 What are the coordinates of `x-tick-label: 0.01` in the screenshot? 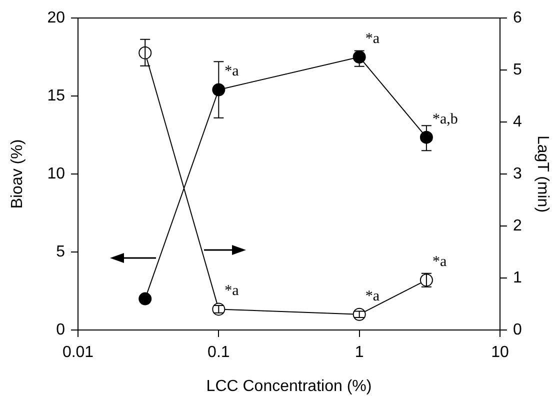 It's located at (78, 353).